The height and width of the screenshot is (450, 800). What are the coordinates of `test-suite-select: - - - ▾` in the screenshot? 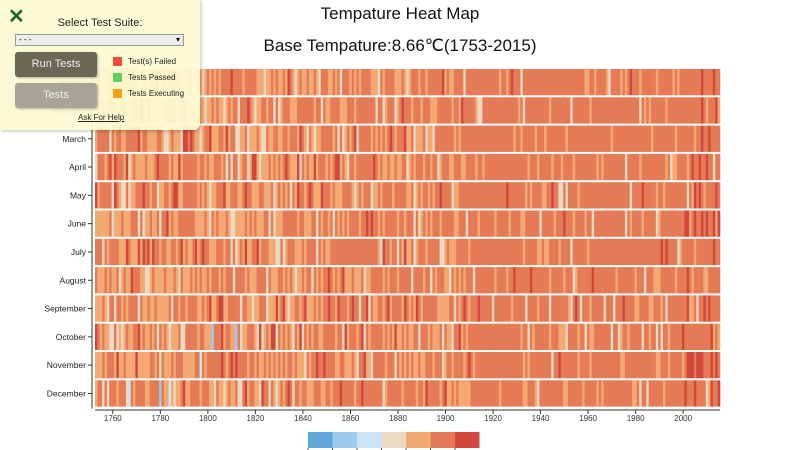 It's located at (99, 40).